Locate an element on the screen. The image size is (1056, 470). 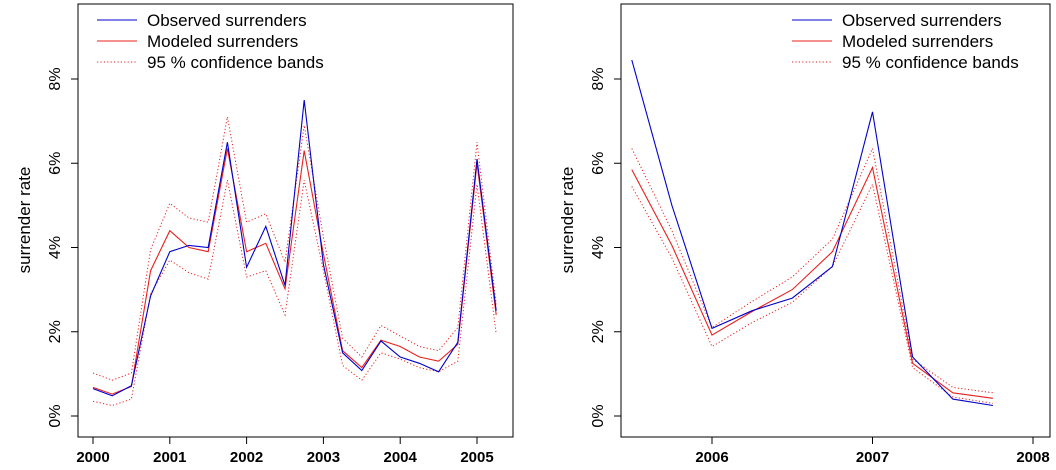
x-tick-label: 2003 is located at coordinates (323, 457).